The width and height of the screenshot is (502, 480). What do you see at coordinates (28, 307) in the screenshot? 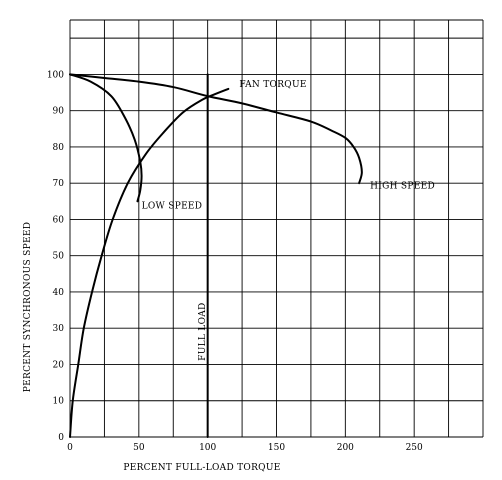
I see `y-axis-title: PERCENT SYNCHRONOUS SPEED` at bounding box center [28, 307].